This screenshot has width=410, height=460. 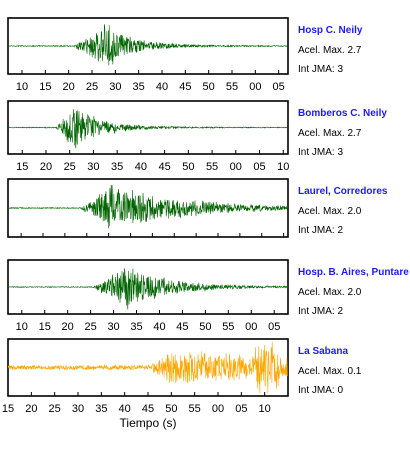 I want to click on jma-intensity: Int JMA: 0, so click(x=320, y=390).